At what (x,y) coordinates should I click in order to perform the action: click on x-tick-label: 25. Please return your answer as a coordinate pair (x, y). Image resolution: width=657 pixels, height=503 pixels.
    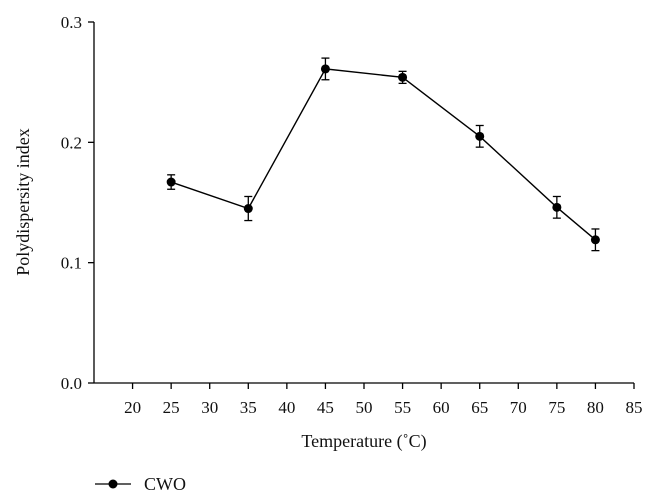
    Looking at the image, I should click on (171, 407).